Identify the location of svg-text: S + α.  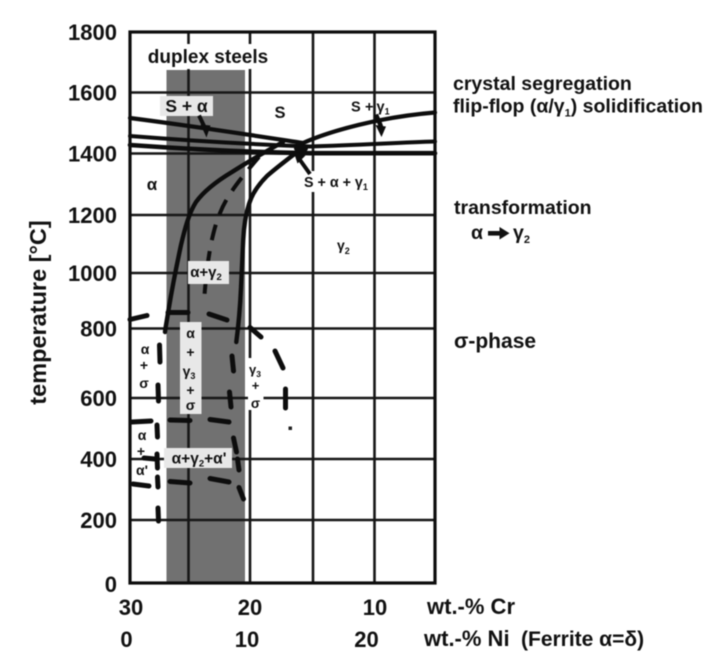
(186, 106).